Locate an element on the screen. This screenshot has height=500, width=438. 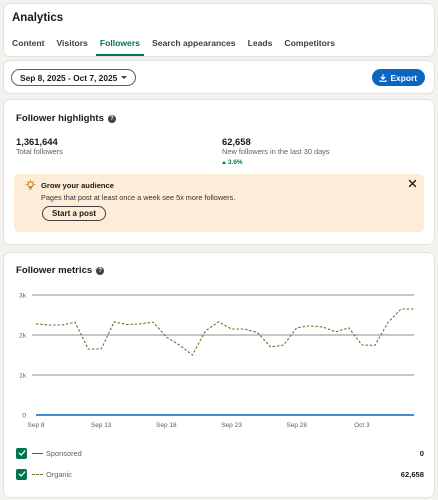
legend-row-sponsored: Sponsored 0 is located at coordinates (220, 453).